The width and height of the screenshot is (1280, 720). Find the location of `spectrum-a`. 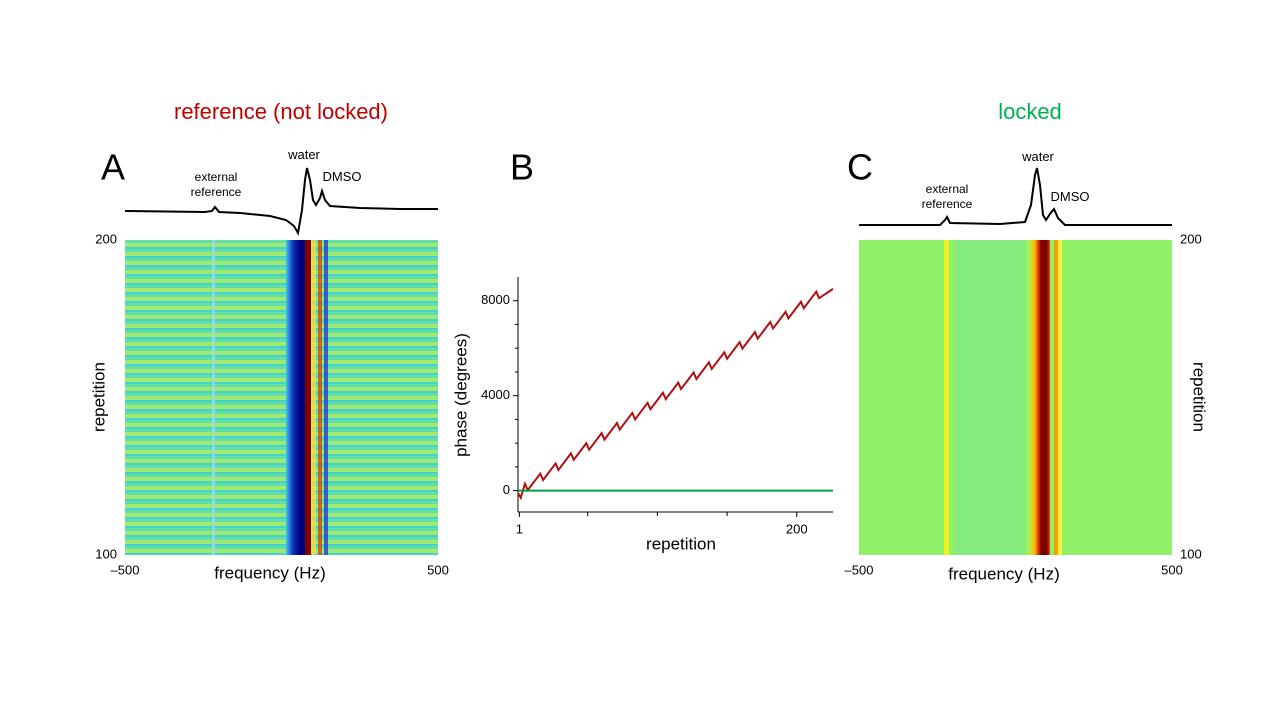

spectrum-a is located at coordinates (281, 201).